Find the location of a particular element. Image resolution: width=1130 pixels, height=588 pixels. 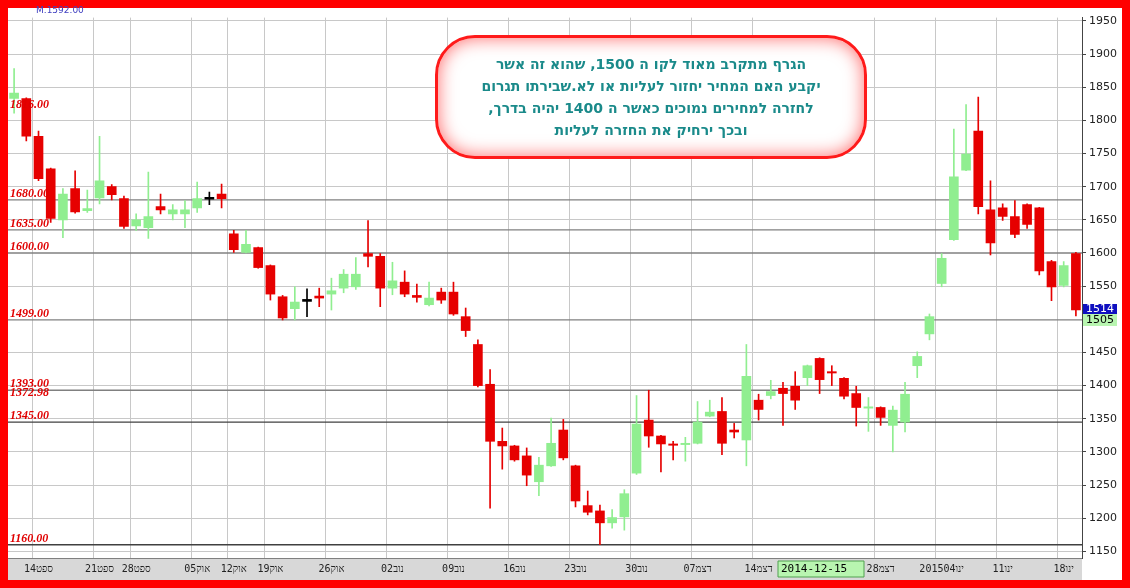

x-tick-label: 28ספט is located at coordinates (136, 568).